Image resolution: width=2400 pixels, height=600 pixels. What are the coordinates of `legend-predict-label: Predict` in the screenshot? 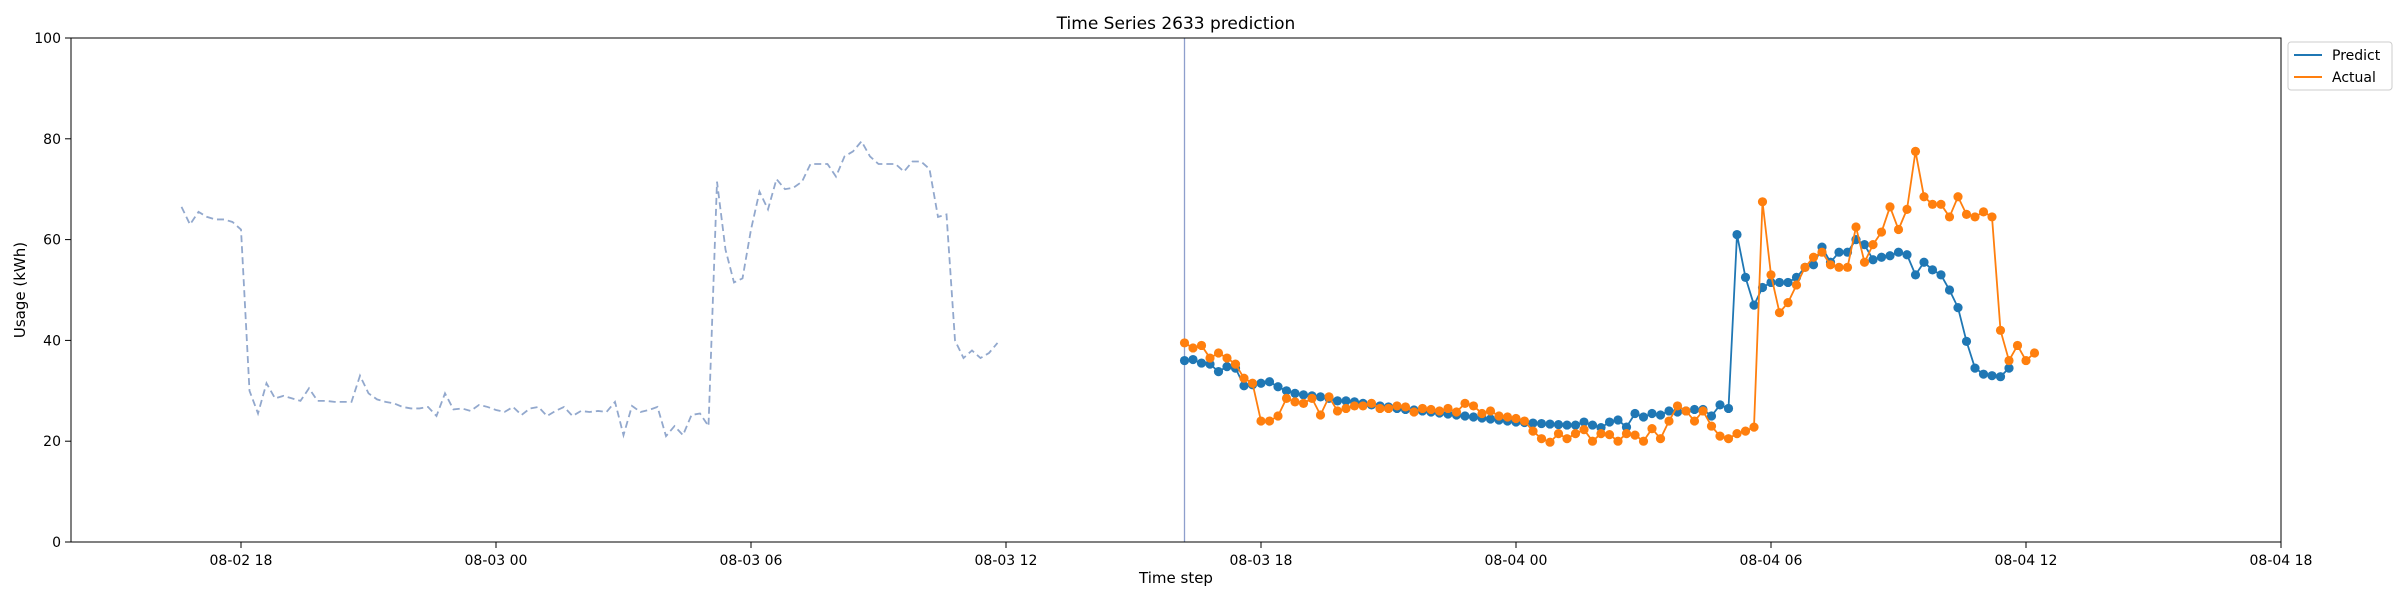 It's located at (2356, 56).